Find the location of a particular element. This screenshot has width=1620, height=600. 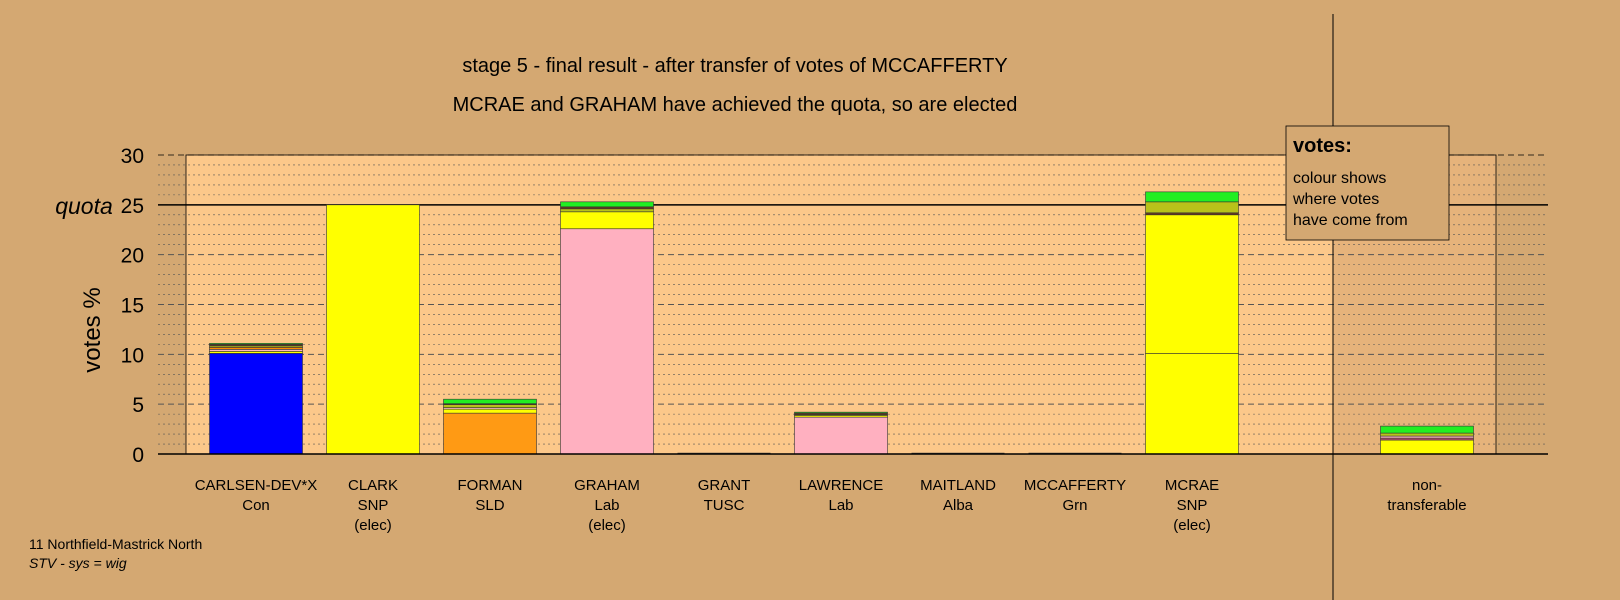

legend-line-1: colour shows is located at coordinates (1339, 178).